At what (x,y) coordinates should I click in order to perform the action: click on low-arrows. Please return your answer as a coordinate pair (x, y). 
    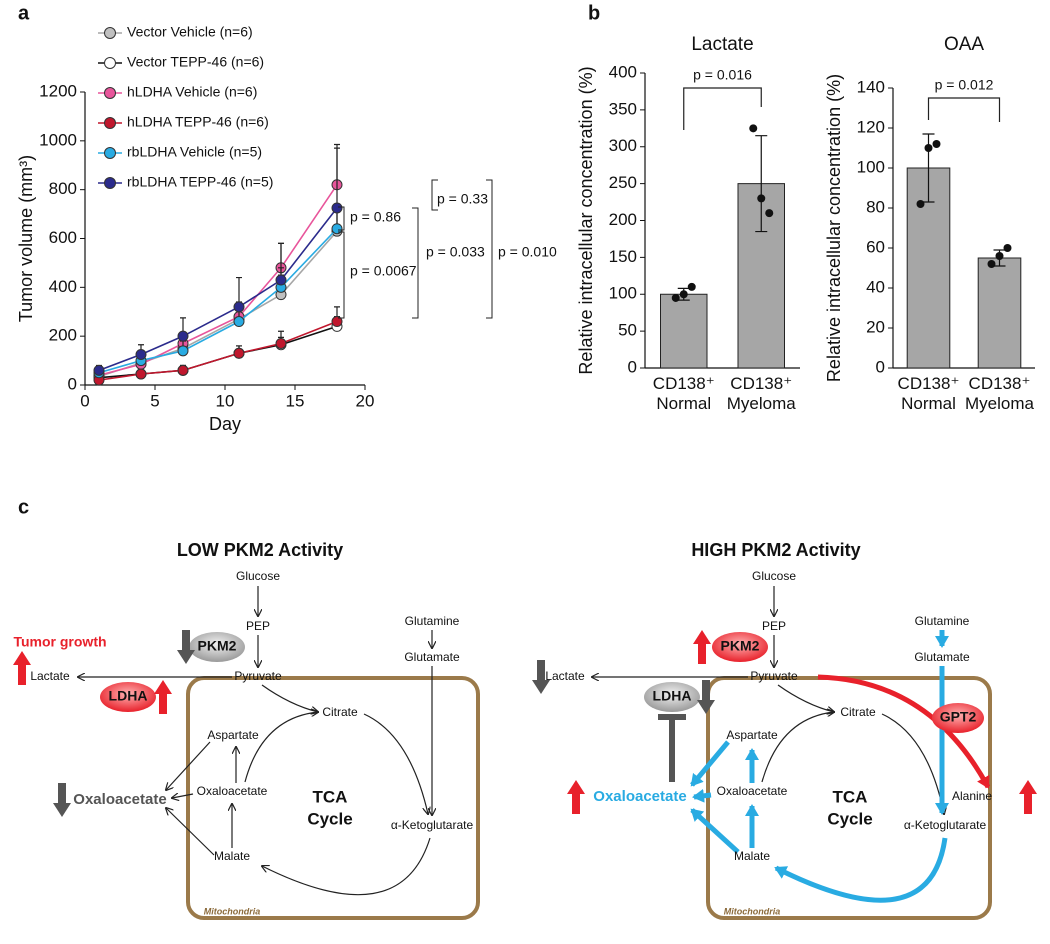
    Looking at the image, I should click on (255, 741).